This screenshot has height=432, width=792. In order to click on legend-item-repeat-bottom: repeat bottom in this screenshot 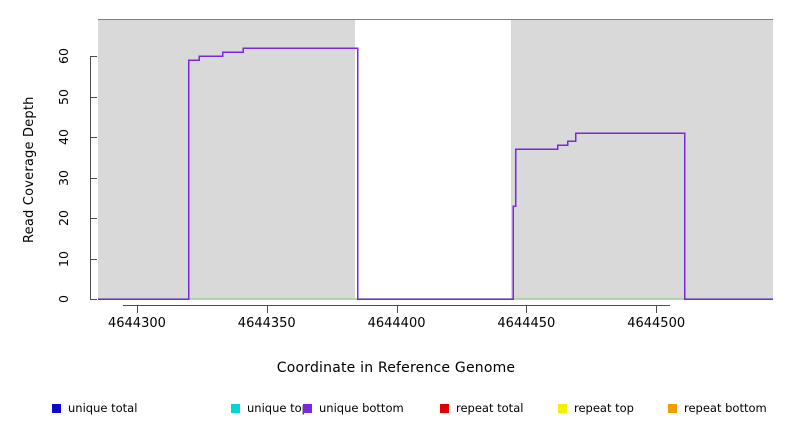, I will do `click(717, 408)`.